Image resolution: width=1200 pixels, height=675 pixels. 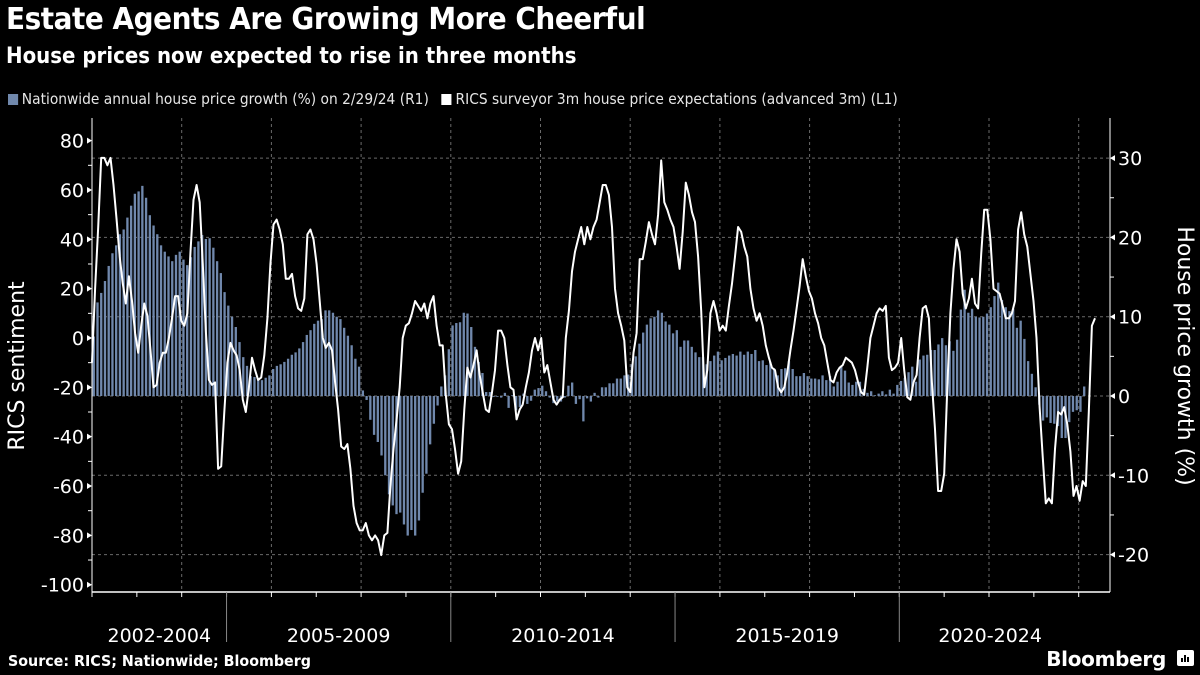 What do you see at coordinates (1185, 658) in the screenshot?
I see `bloomberg-chart-icon` at bounding box center [1185, 658].